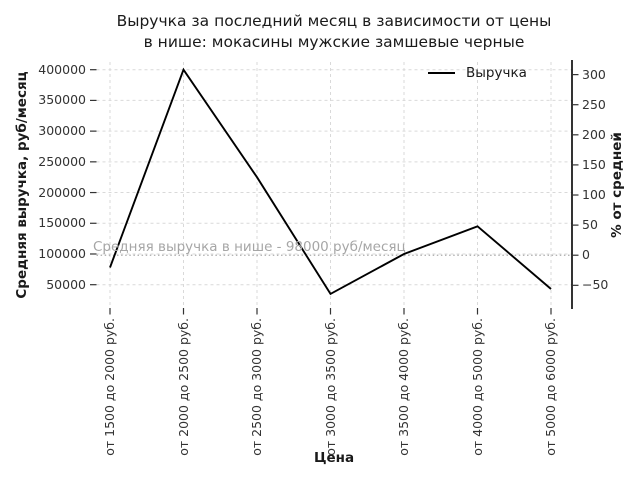  Describe the element at coordinates (183, 387) in the screenshot. I see `x-tick-label: от 2000 до 2500 руб.` at that location.